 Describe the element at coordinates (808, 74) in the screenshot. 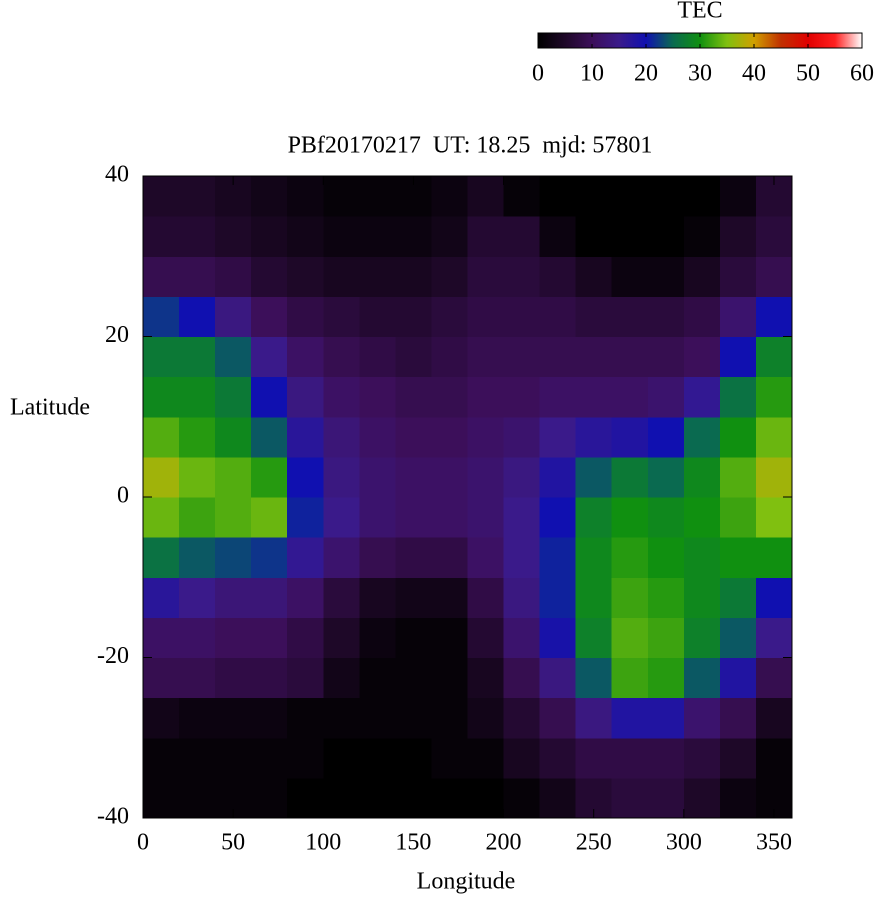

I see `colorbar-tick-label: 50` at that location.